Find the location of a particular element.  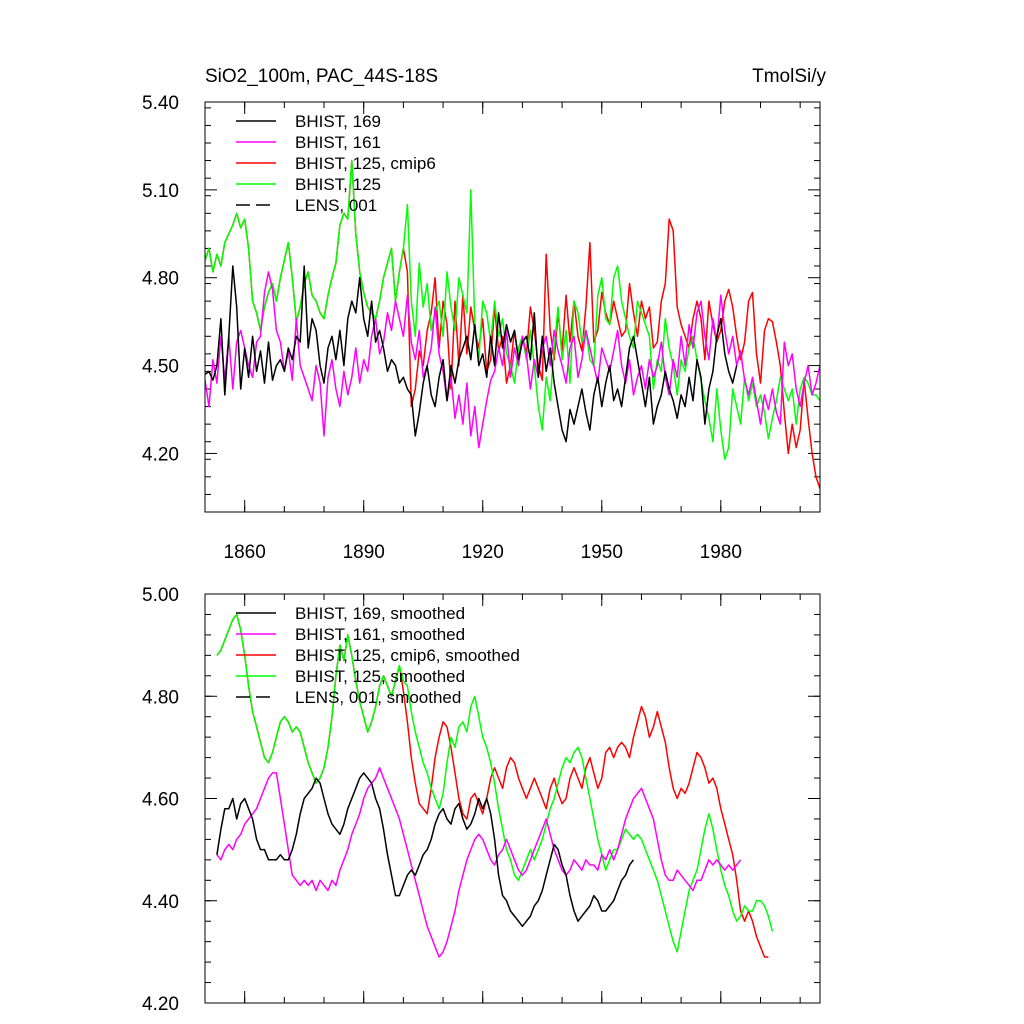

y-tick-label: 4.50 is located at coordinates (160, 367).